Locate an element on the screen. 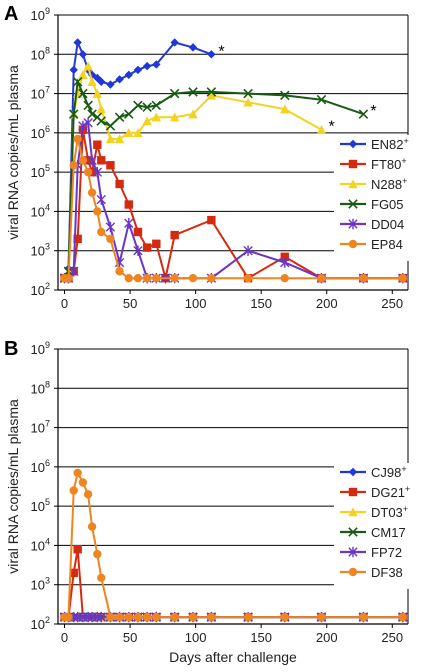 The width and height of the screenshot is (425, 672). x-tick-label: 100 is located at coordinates (196, 637).